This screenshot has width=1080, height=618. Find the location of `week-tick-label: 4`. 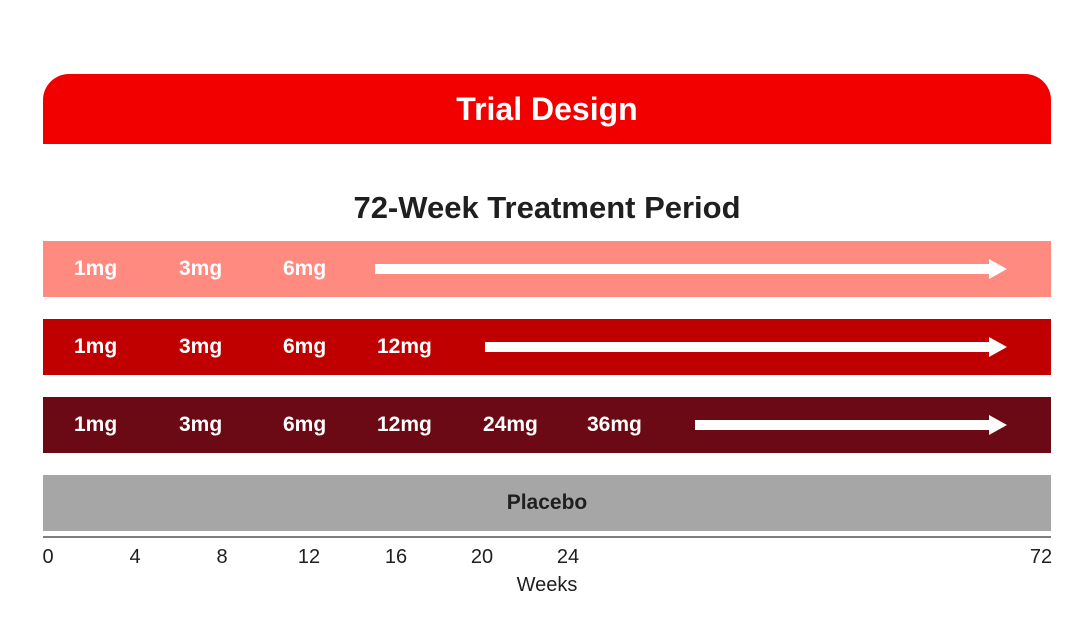

week-tick-label: 4 is located at coordinates (135, 557).